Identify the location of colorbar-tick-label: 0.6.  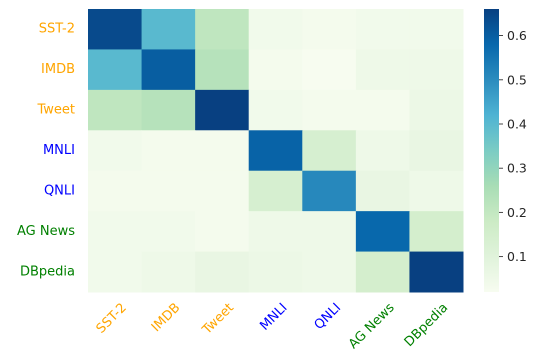
(517, 35).